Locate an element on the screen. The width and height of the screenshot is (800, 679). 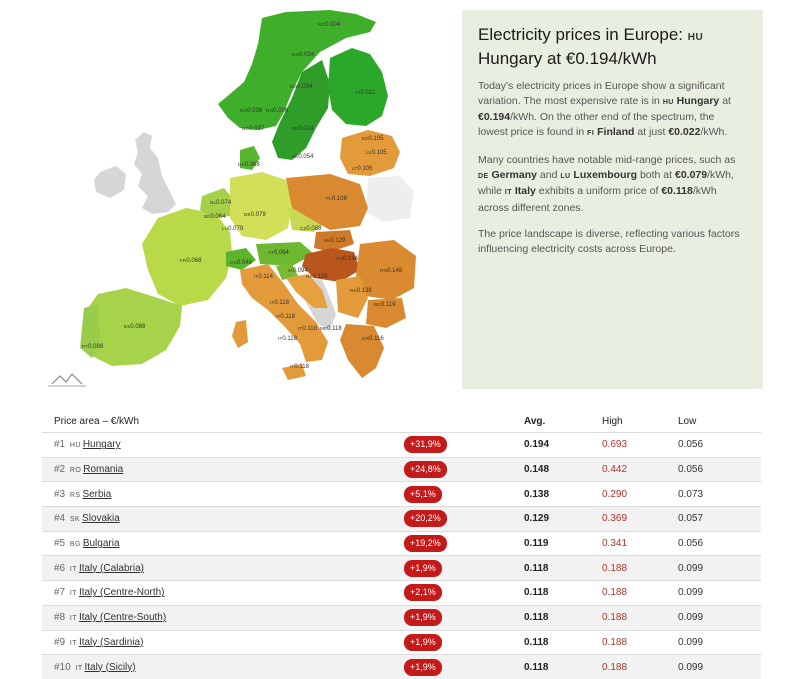
map-price-label: HU0.194 is located at coordinates (347, 259).